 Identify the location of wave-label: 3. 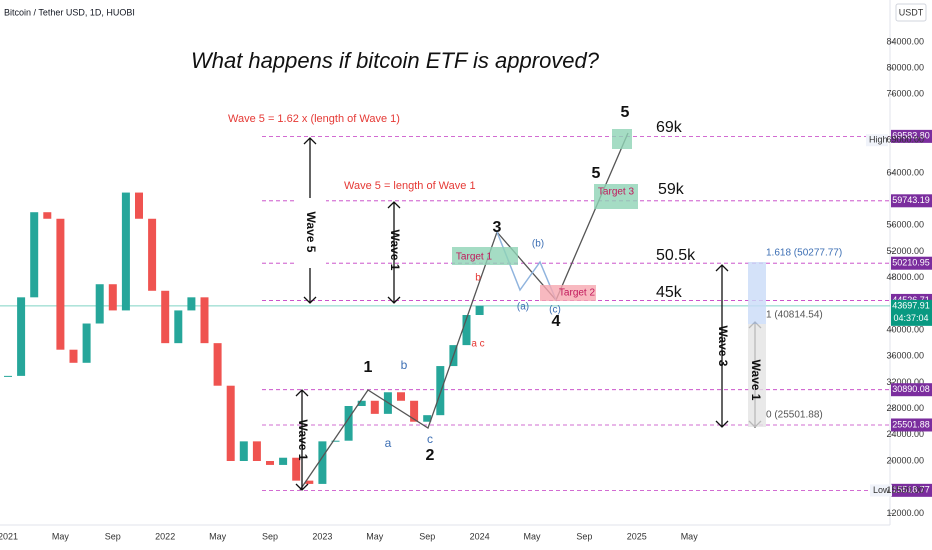
(497, 227).